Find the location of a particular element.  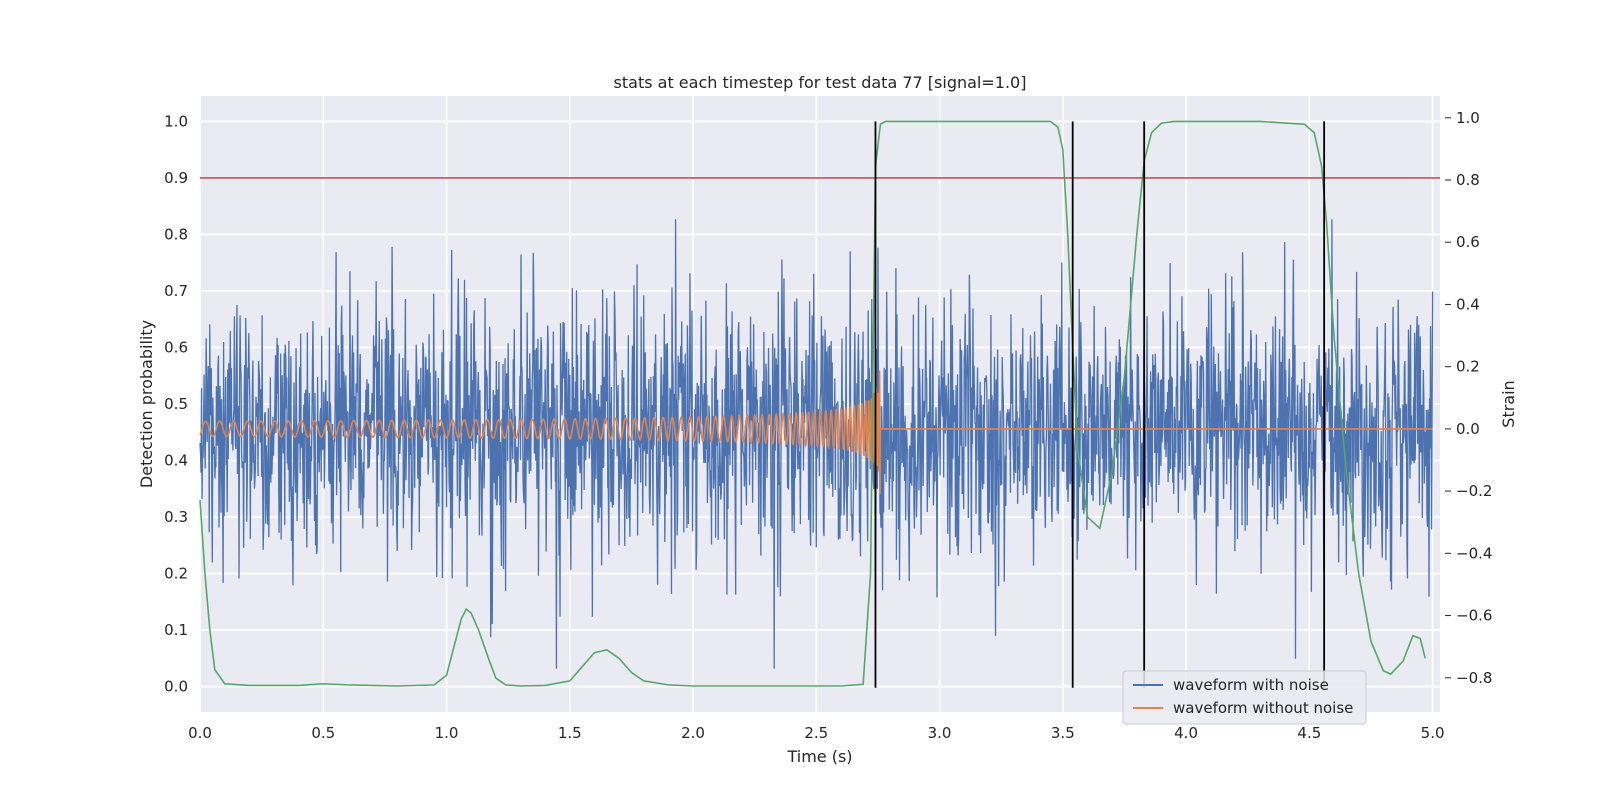

x-axis-label: Time (s) is located at coordinates (819, 756).